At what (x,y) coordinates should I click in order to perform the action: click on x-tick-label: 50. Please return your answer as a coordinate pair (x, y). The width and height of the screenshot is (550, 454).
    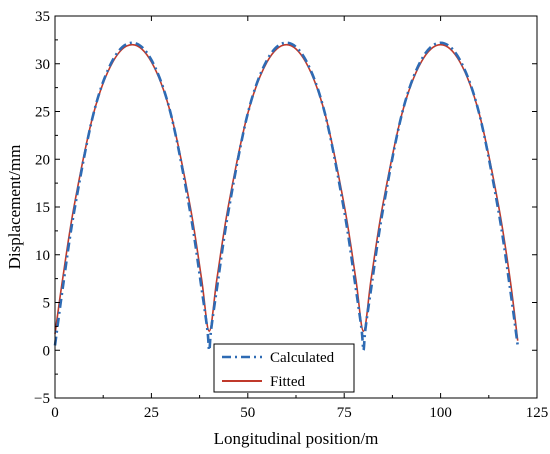
    Looking at the image, I should click on (247, 413).